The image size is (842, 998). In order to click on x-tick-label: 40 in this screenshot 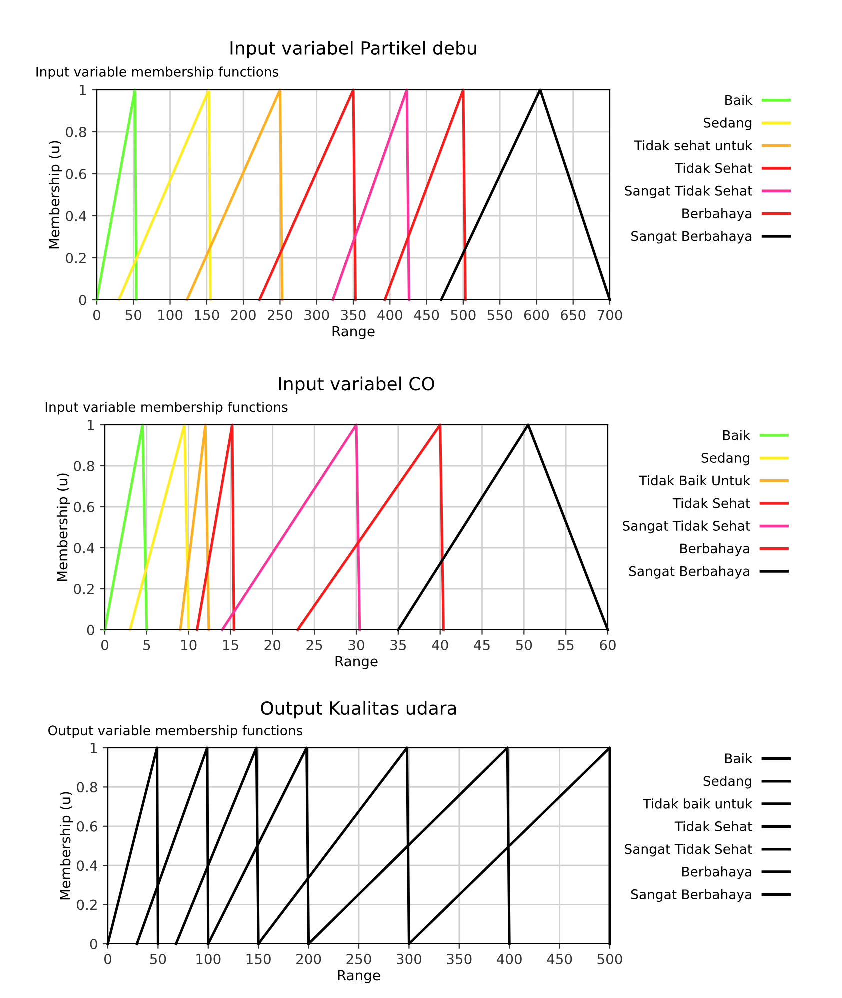, I will do `click(440, 645)`.